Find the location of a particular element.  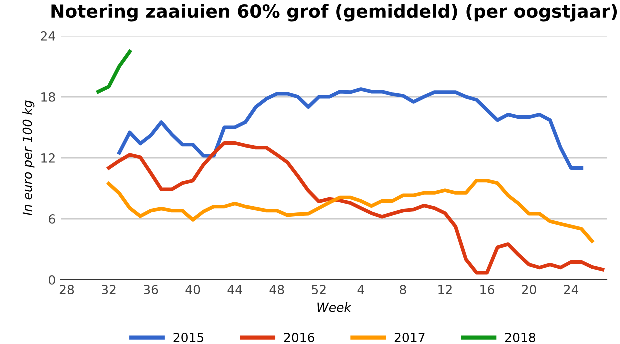

x-tick-label: 4 is located at coordinates (361, 289).